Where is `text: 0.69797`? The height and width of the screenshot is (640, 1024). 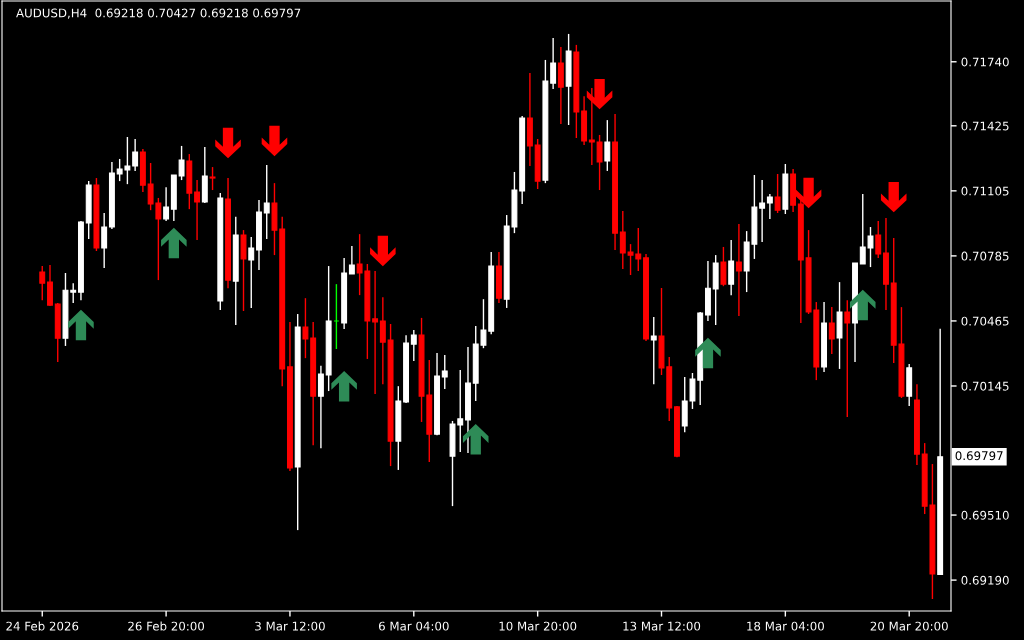
text: 0.69797 is located at coordinates (979, 456).